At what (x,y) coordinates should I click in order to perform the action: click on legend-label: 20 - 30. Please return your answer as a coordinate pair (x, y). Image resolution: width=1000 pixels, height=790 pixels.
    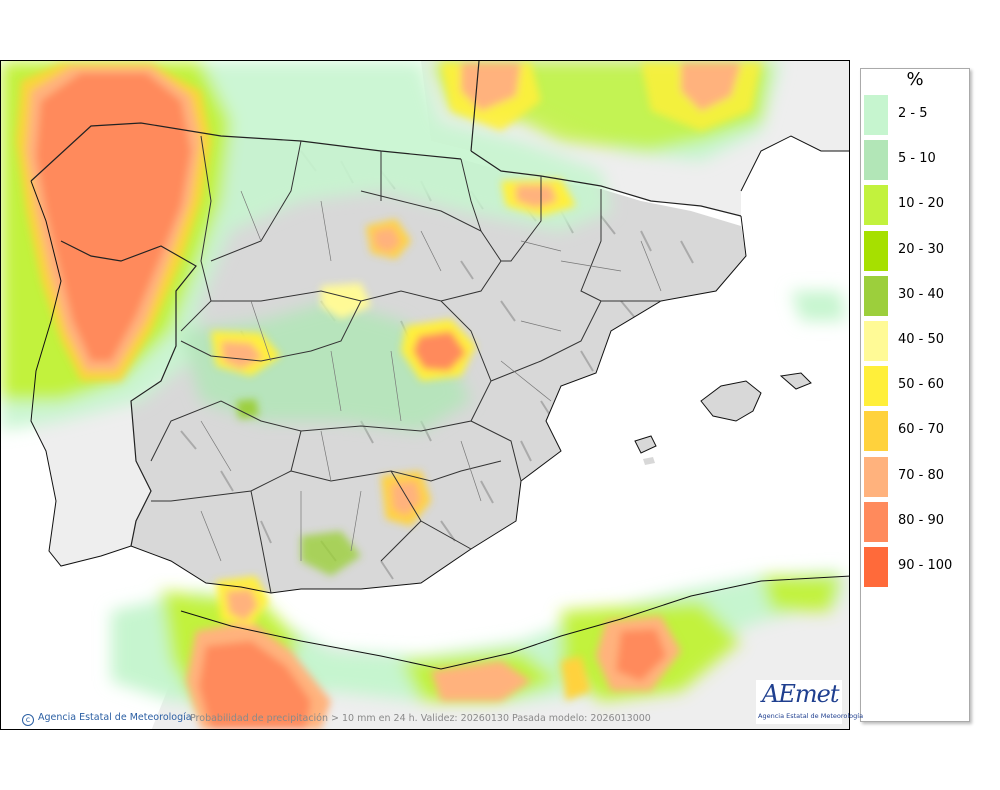
    Looking at the image, I should click on (921, 249).